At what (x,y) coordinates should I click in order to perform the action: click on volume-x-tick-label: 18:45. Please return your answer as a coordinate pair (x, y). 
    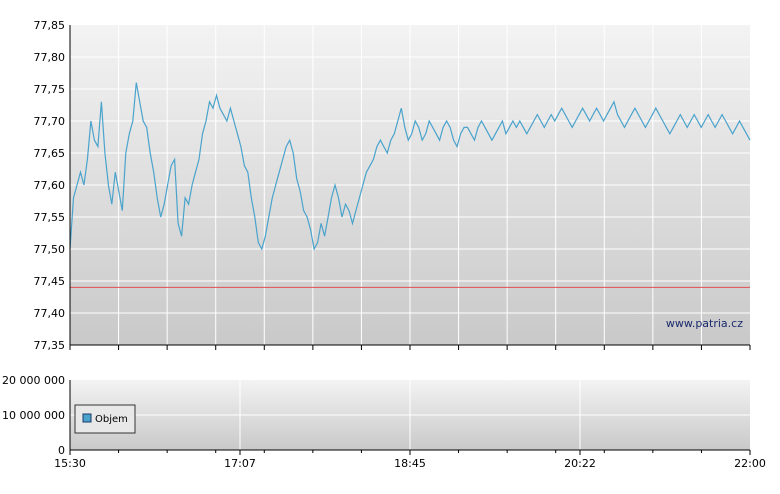
    Looking at the image, I should click on (410, 463).